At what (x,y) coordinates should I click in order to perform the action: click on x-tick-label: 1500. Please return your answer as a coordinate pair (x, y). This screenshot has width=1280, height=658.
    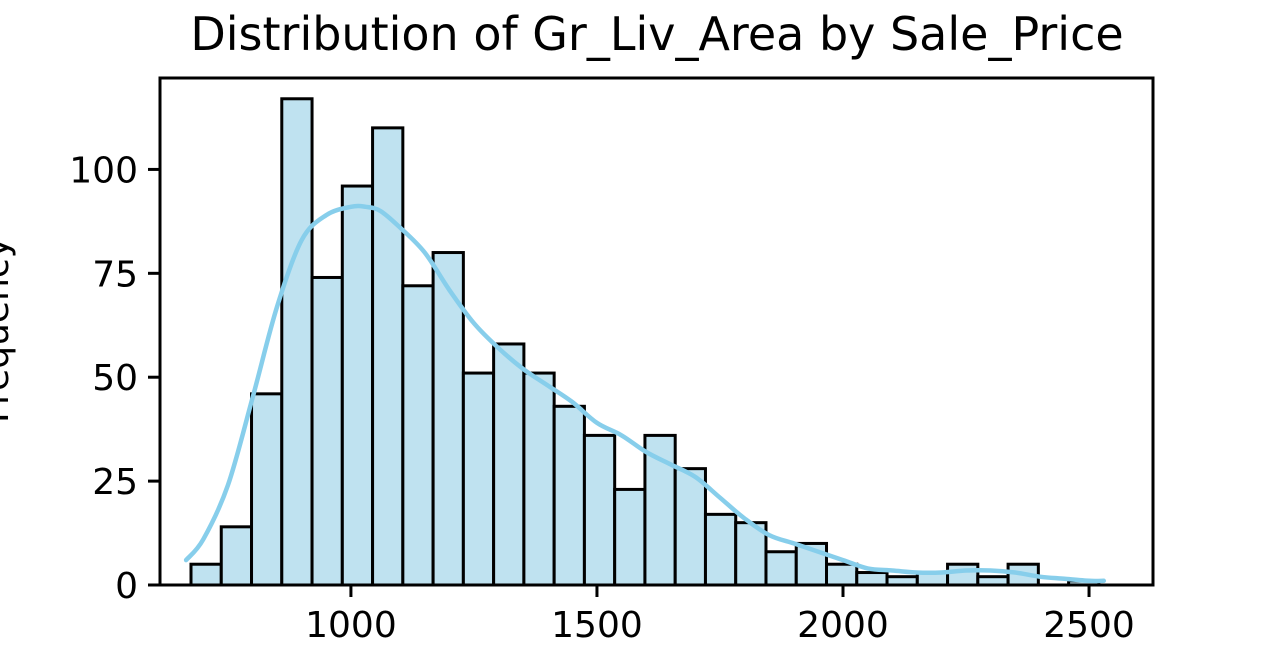
    Looking at the image, I should click on (597, 625).